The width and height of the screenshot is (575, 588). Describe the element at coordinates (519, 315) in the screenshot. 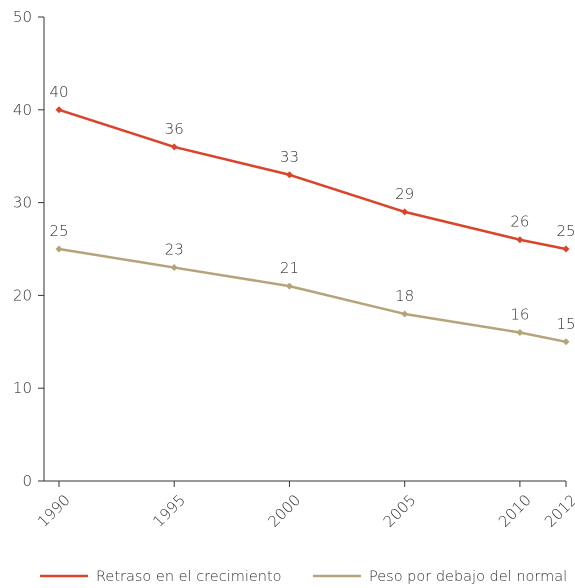

I see `data-label: 16` at that location.